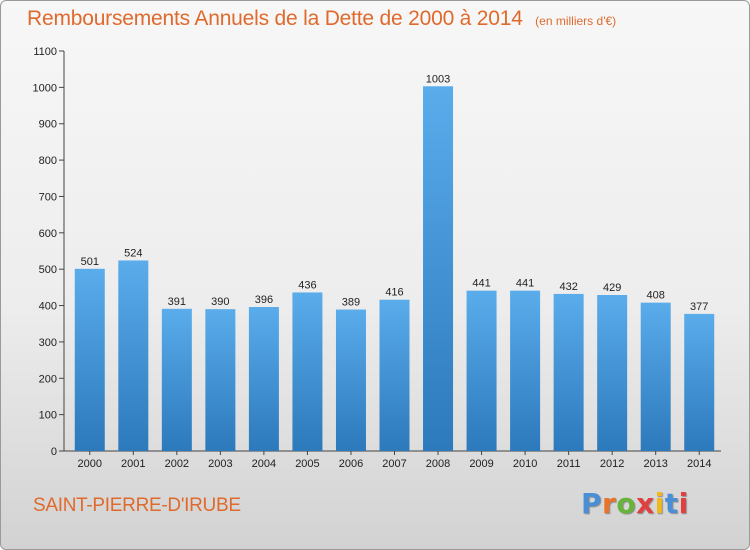 This screenshot has width=750, height=550. What do you see at coordinates (609, 503) in the screenshot?
I see `brand-letter: r` at bounding box center [609, 503].